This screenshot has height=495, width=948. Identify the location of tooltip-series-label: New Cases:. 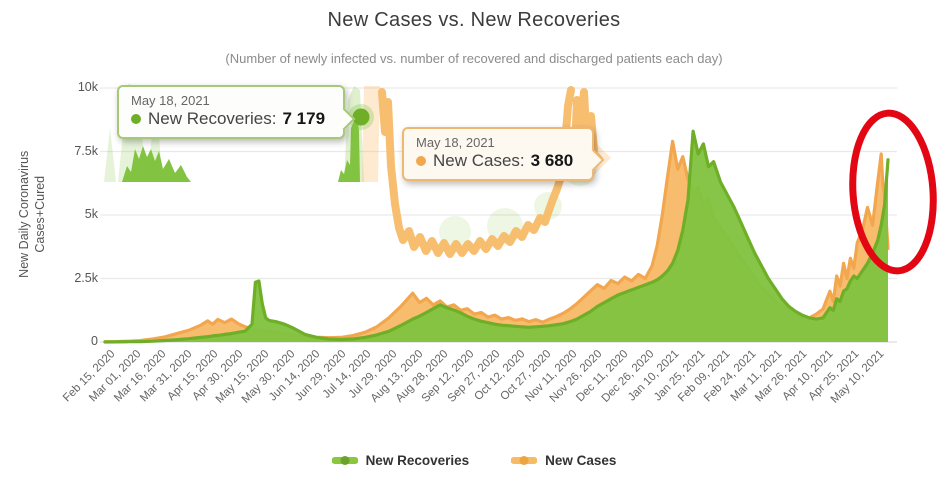
(479, 160).